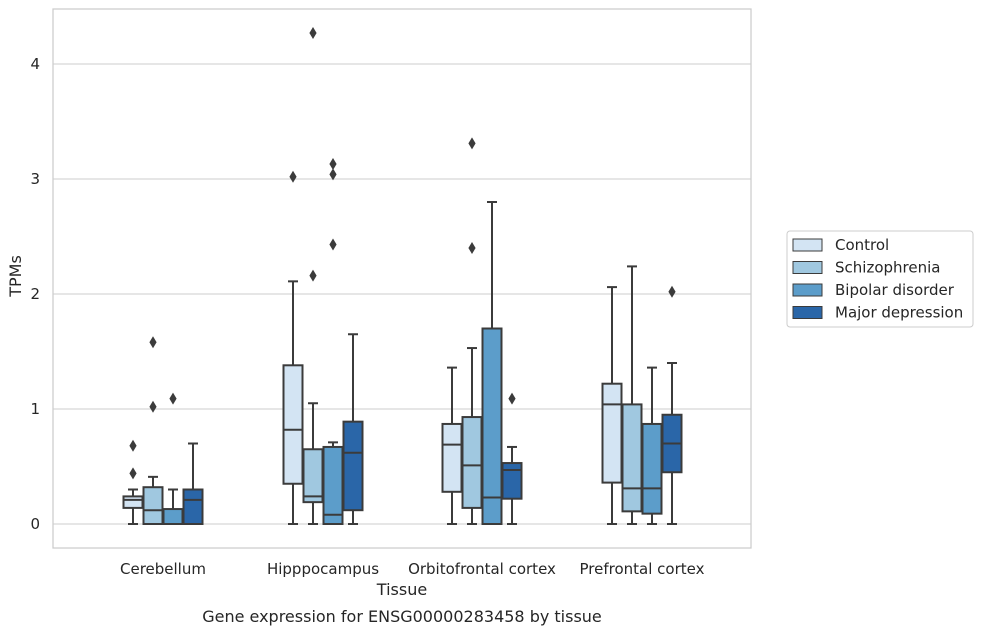 The width and height of the screenshot is (983, 634). What do you see at coordinates (35, 64) in the screenshot?
I see `y-tick-label: 4` at bounding box center [35, 64].